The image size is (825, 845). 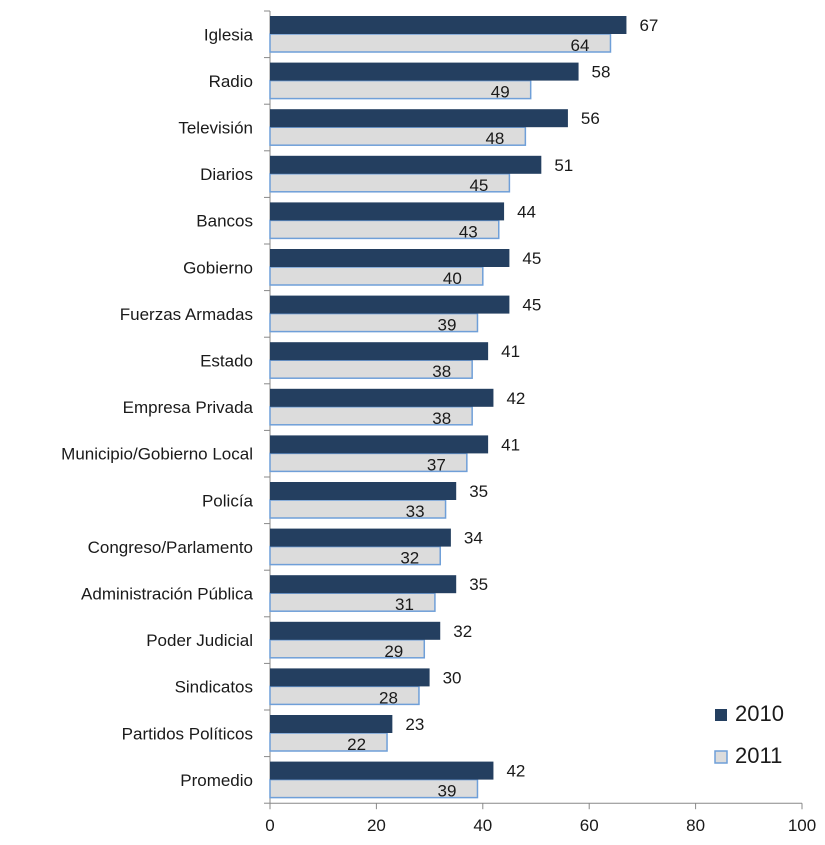 I want to click on x-tick-label: 100, so click(x=802, y=825).